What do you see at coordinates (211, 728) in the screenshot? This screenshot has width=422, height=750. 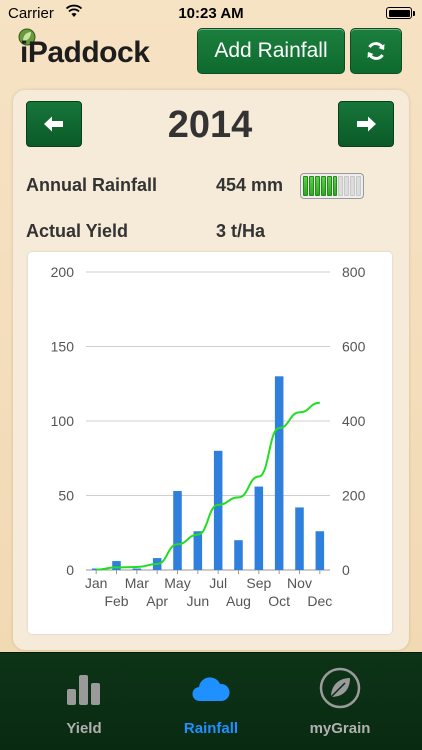 I see `tab-rainfall-label: Rainfall` at bounding box center [211, 728].